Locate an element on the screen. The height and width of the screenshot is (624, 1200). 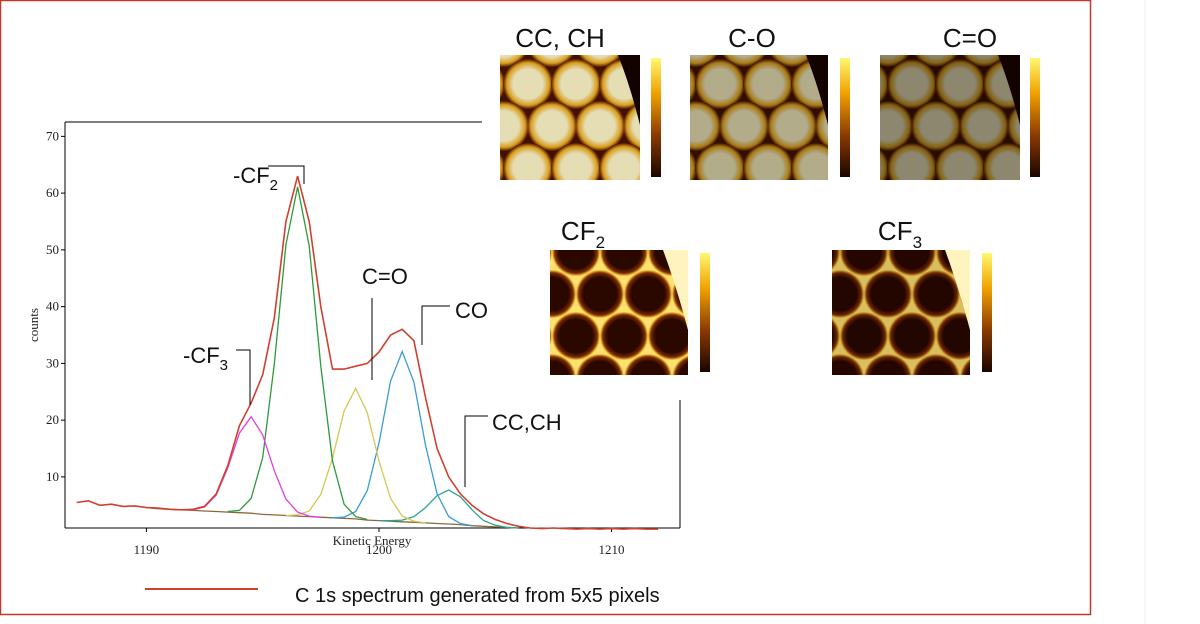
annotation: C=O is located at coordinates (385, 276).